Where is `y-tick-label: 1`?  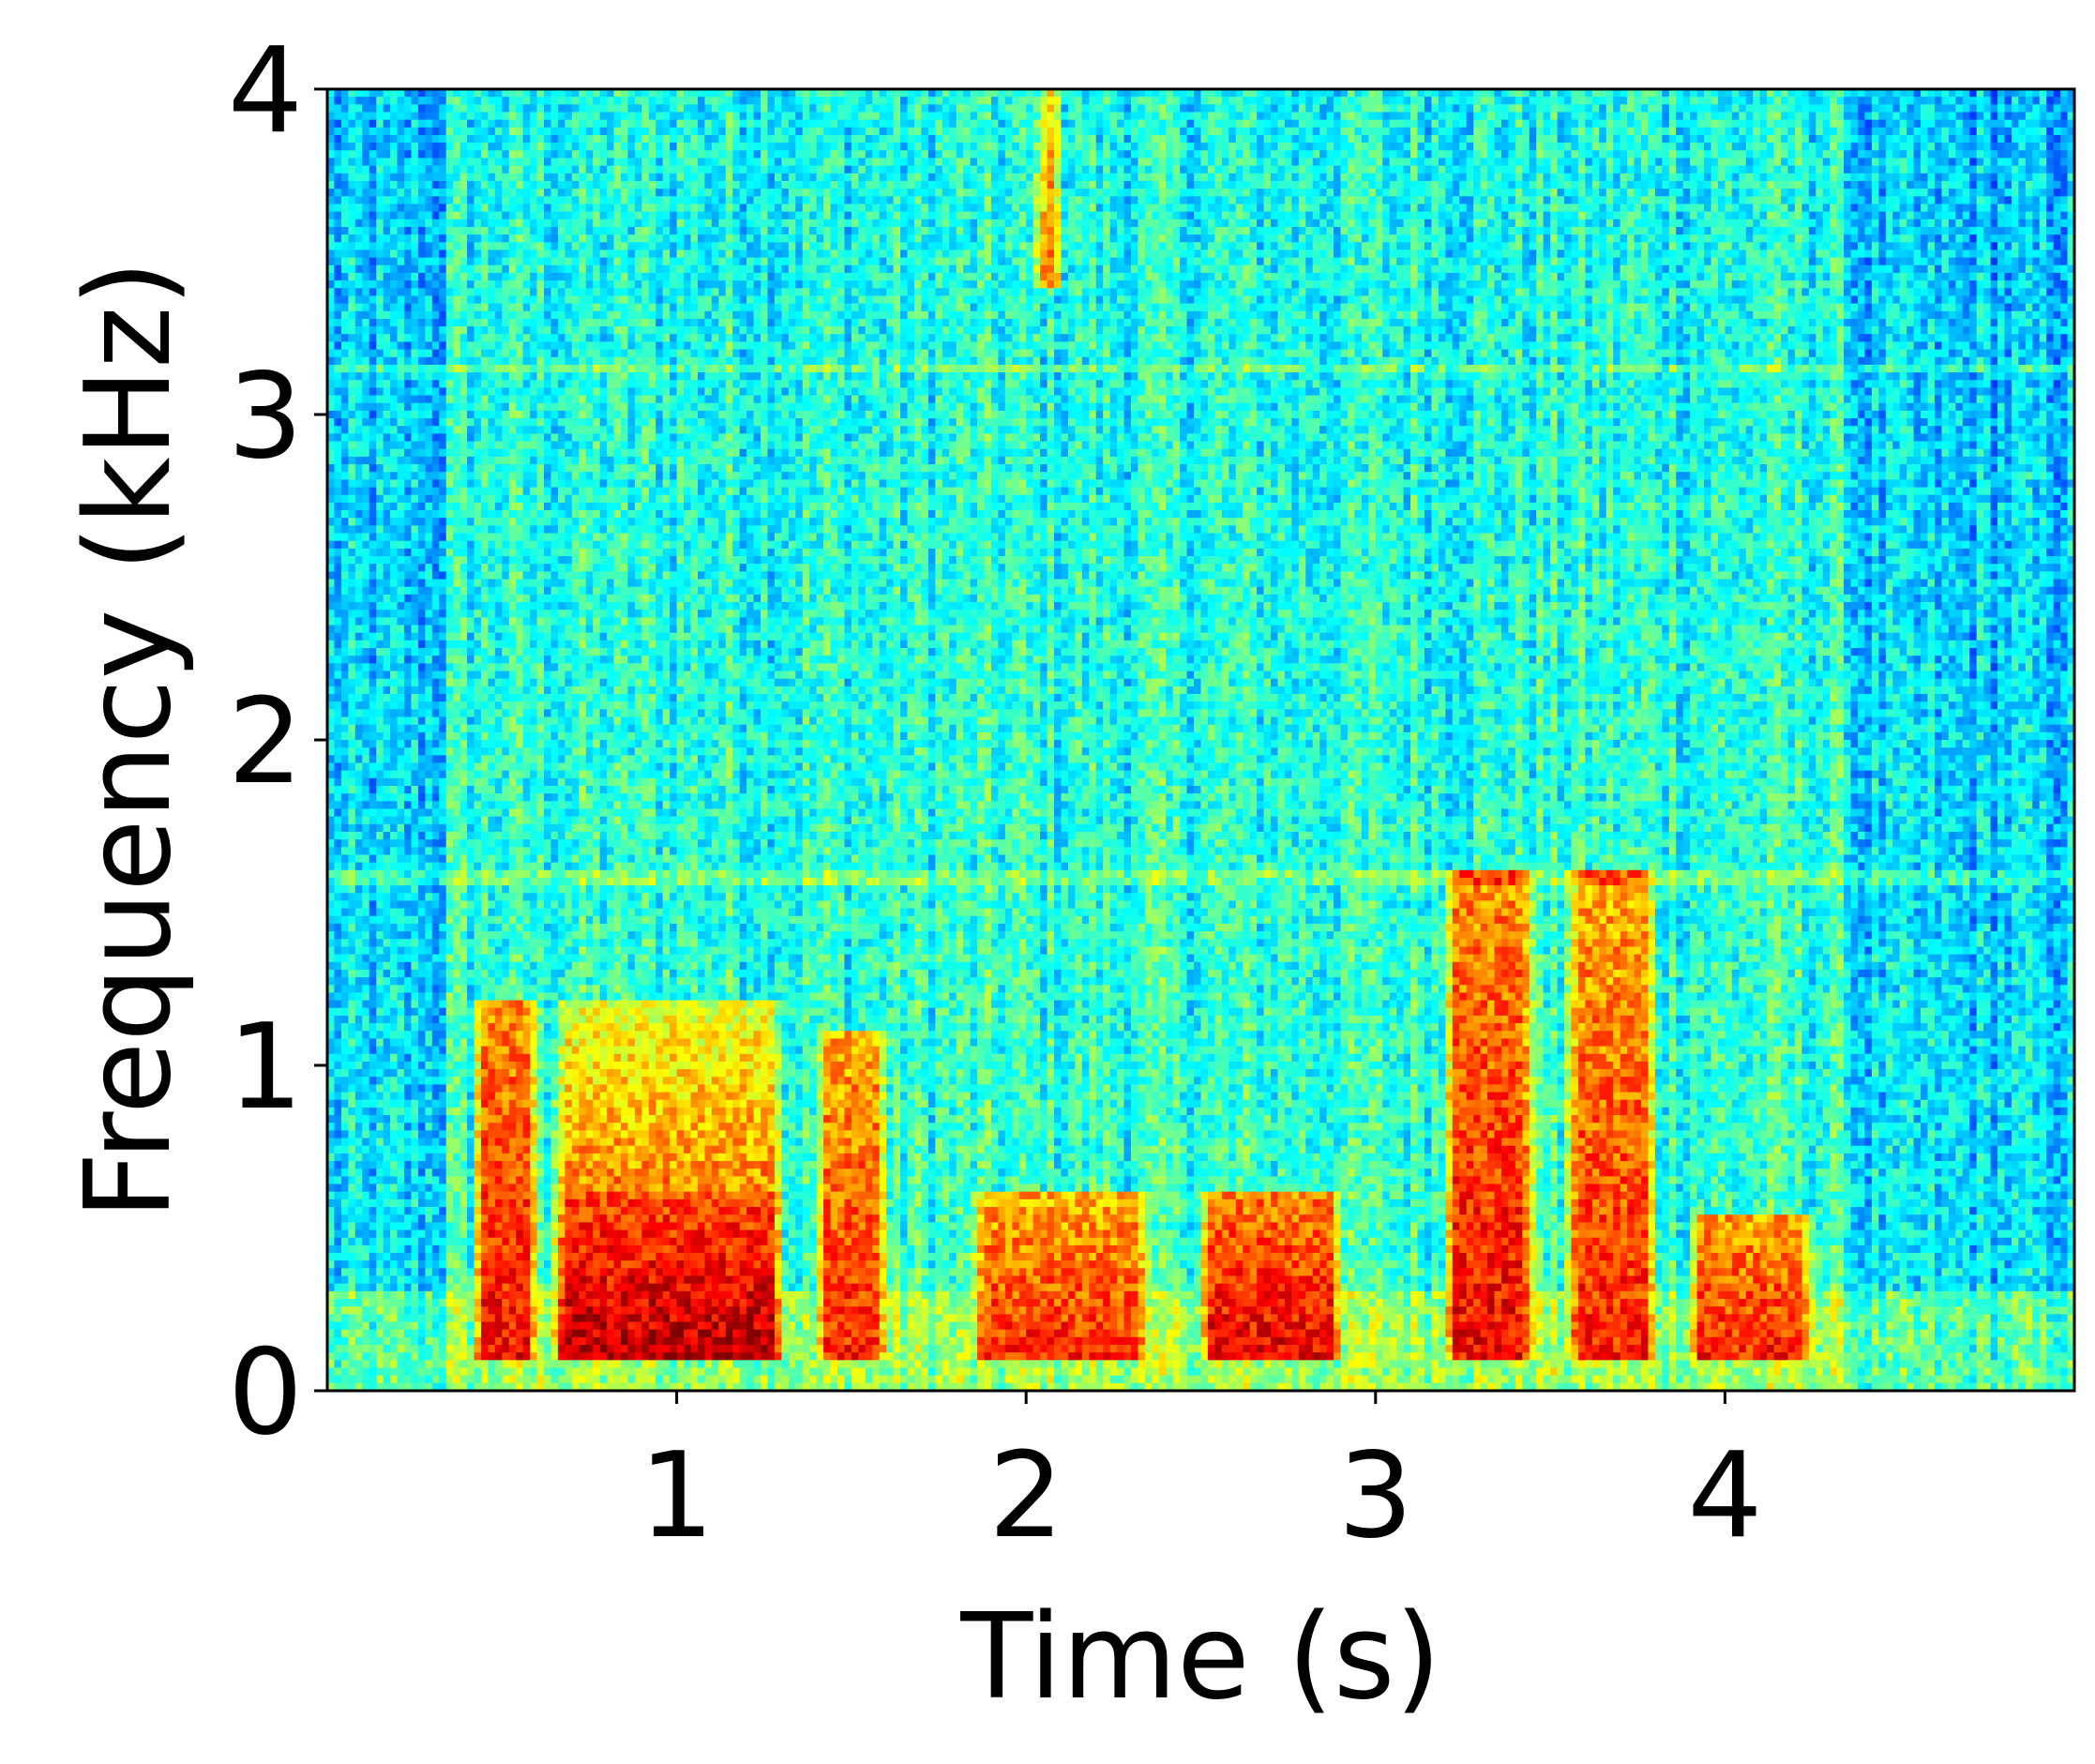
y-tick-label: 1 is located at coordinates (266, 1067).